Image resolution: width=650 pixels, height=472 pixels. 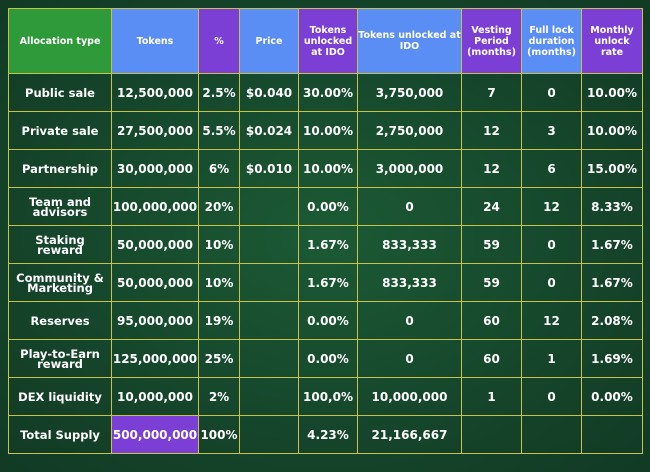 I want to click on vesting-period-cell: 24, so click(x=491, y=206).